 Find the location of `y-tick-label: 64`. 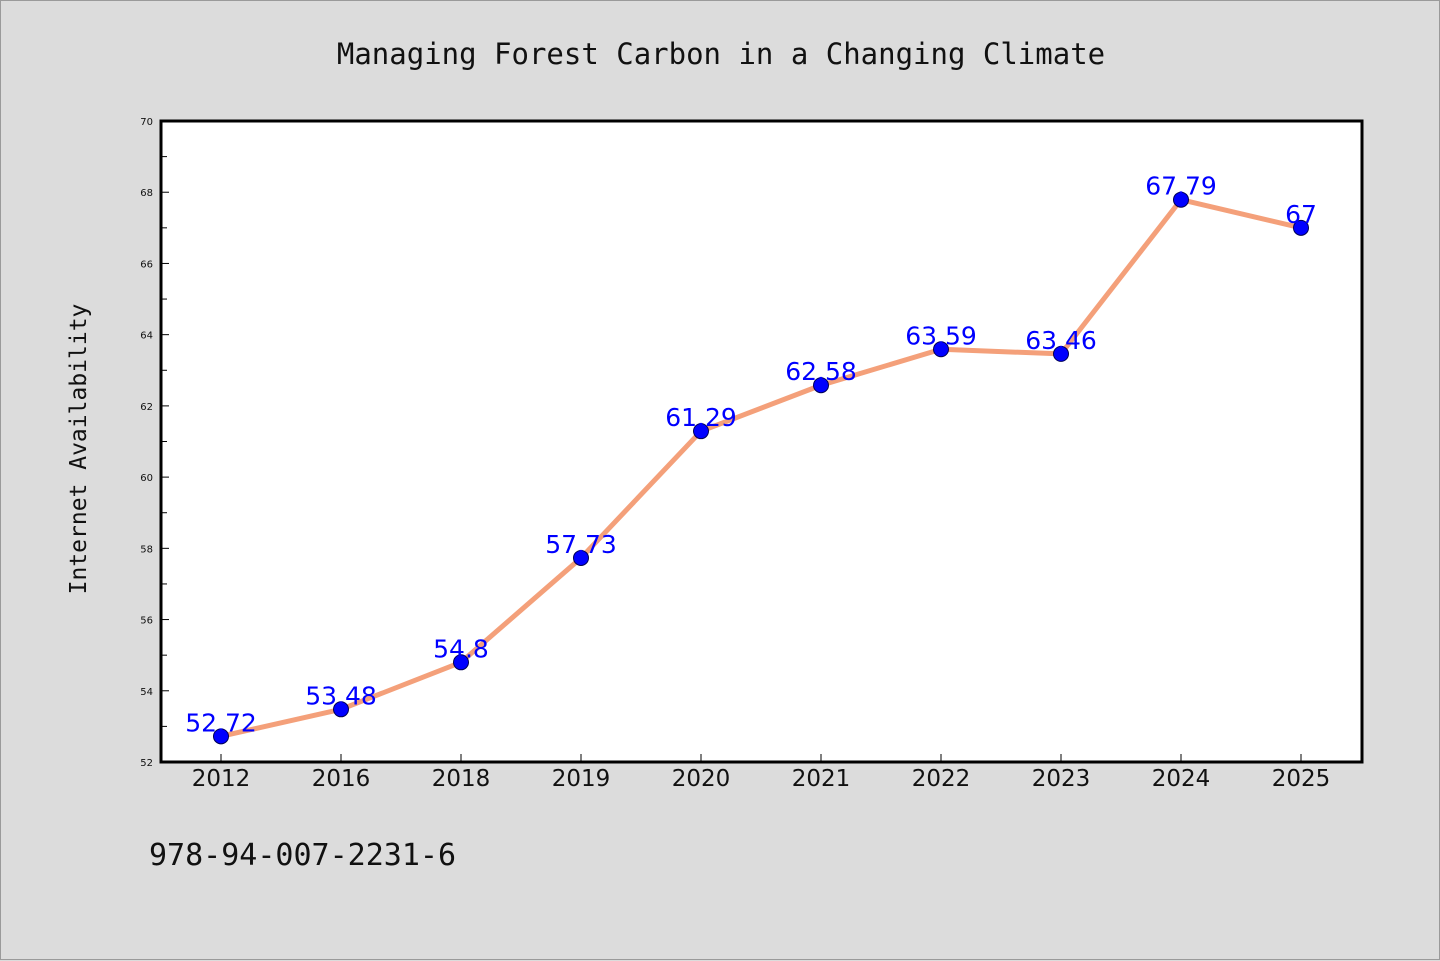

y-tick-label: 64 is located at coordinates (146, 336).